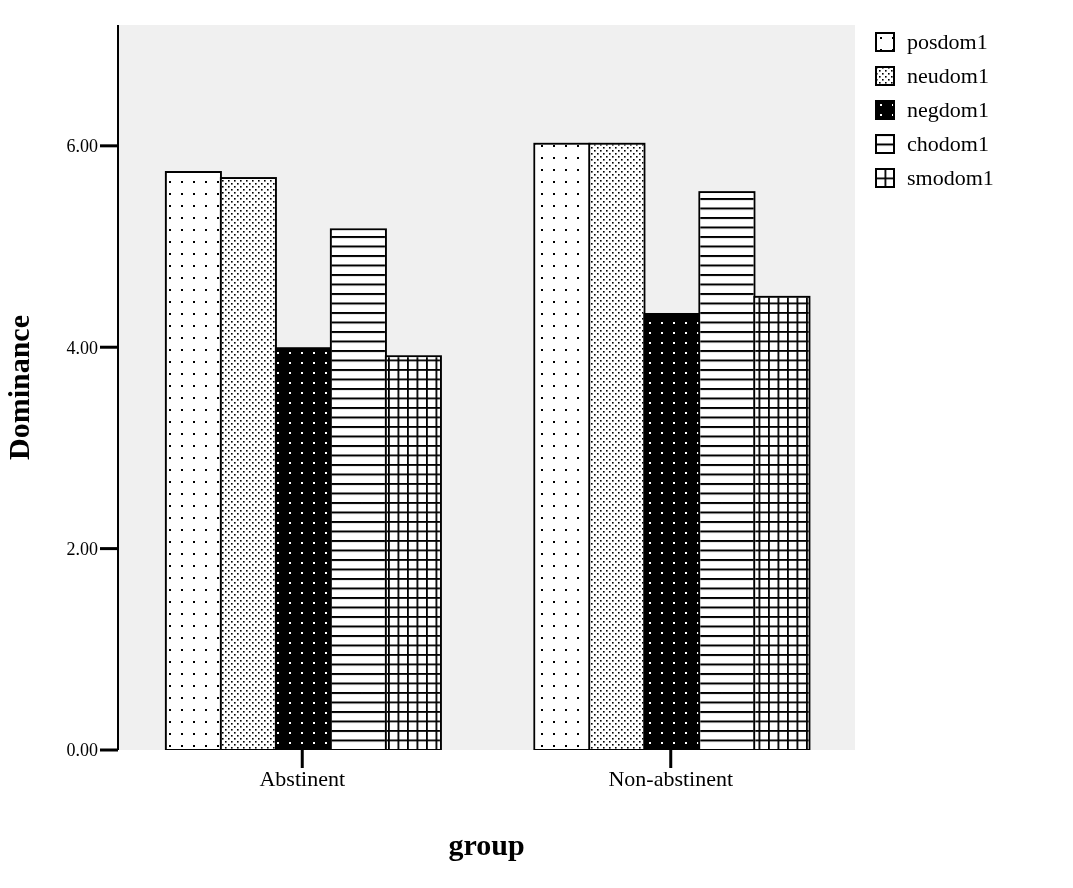 This screenshot has width=1073, height=888. What do you see at coordinates (948, 144) in the screenshot?
I see `legend-label: chodom1` at bounding box center [948, 144].